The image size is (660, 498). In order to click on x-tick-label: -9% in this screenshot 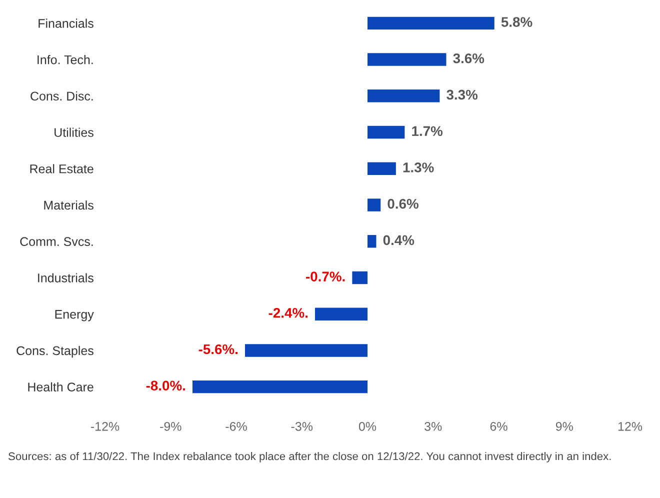, I will do `click(171, 426)`.